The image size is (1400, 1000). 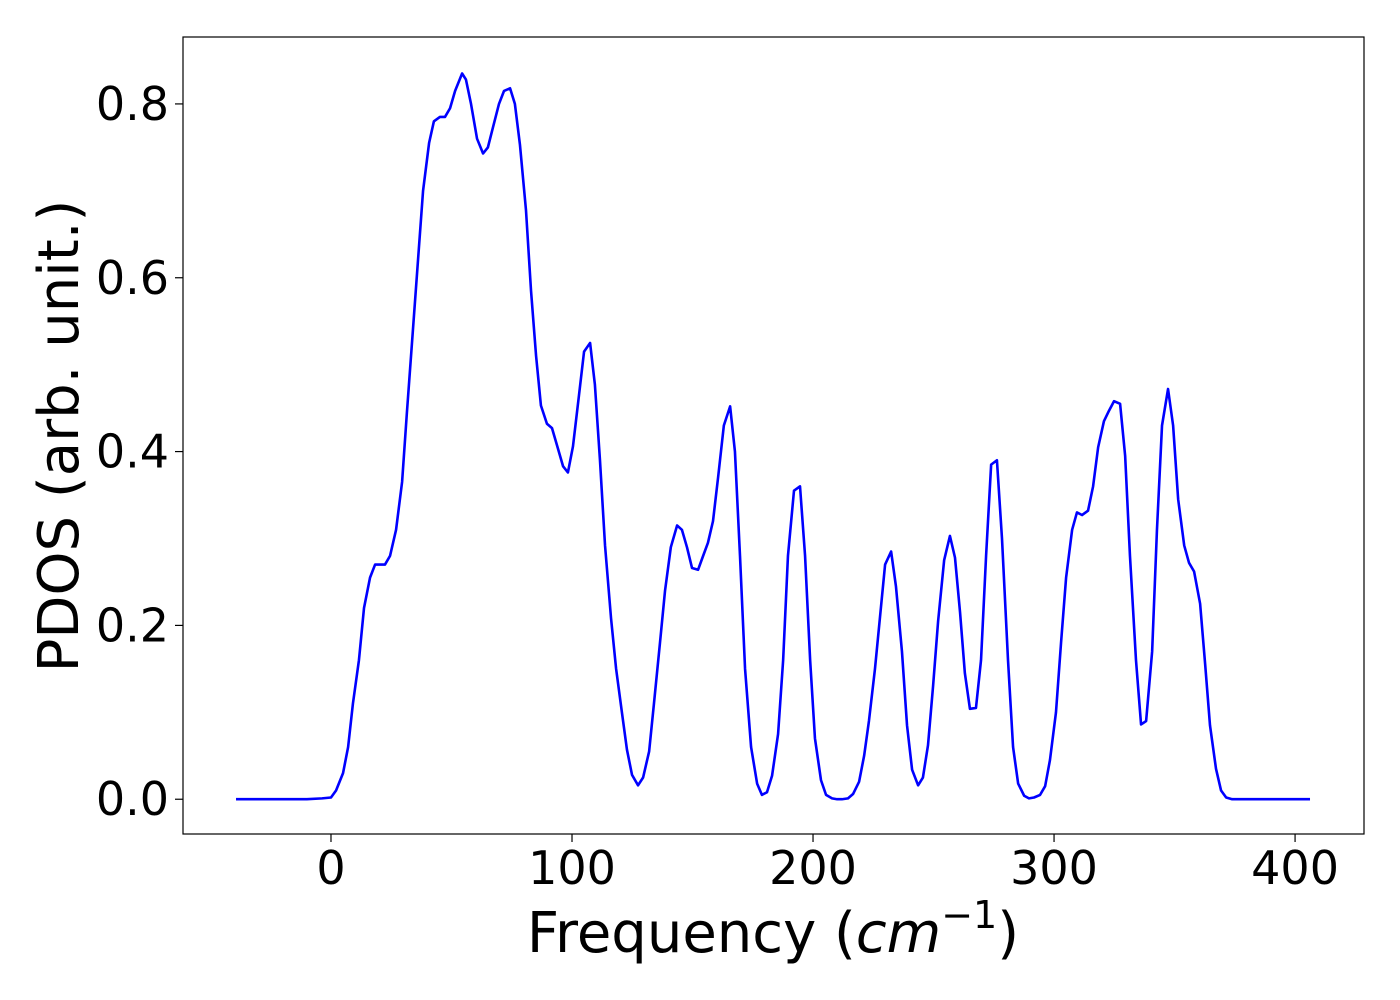 I want to click on x-tick-label: 400, so click(x=1295, y=868).